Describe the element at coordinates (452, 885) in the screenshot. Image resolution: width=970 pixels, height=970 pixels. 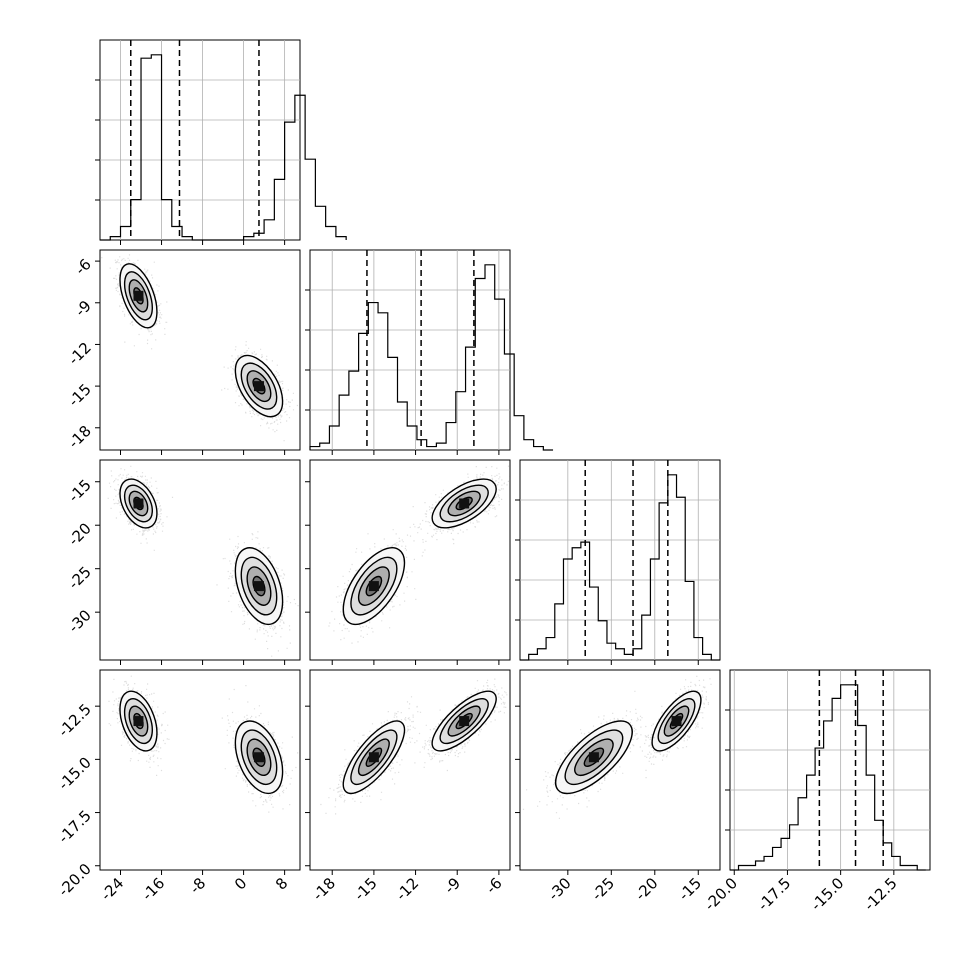
I see `x-tick-label: -9` at that location.